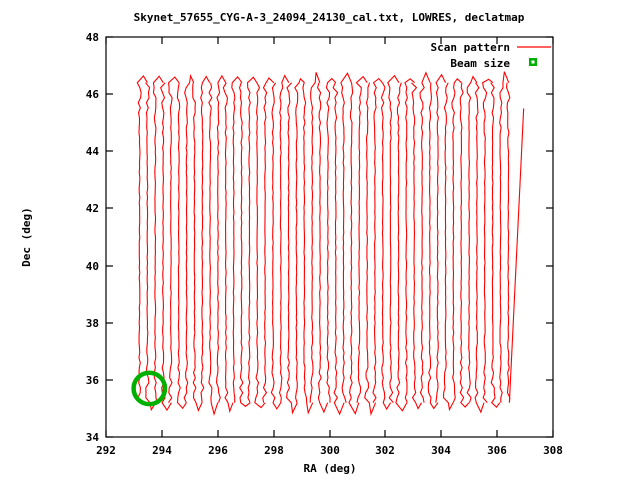 This screenshot has height=480, width=640. I want to click on x-tick-label: 304, so click(441, 450).